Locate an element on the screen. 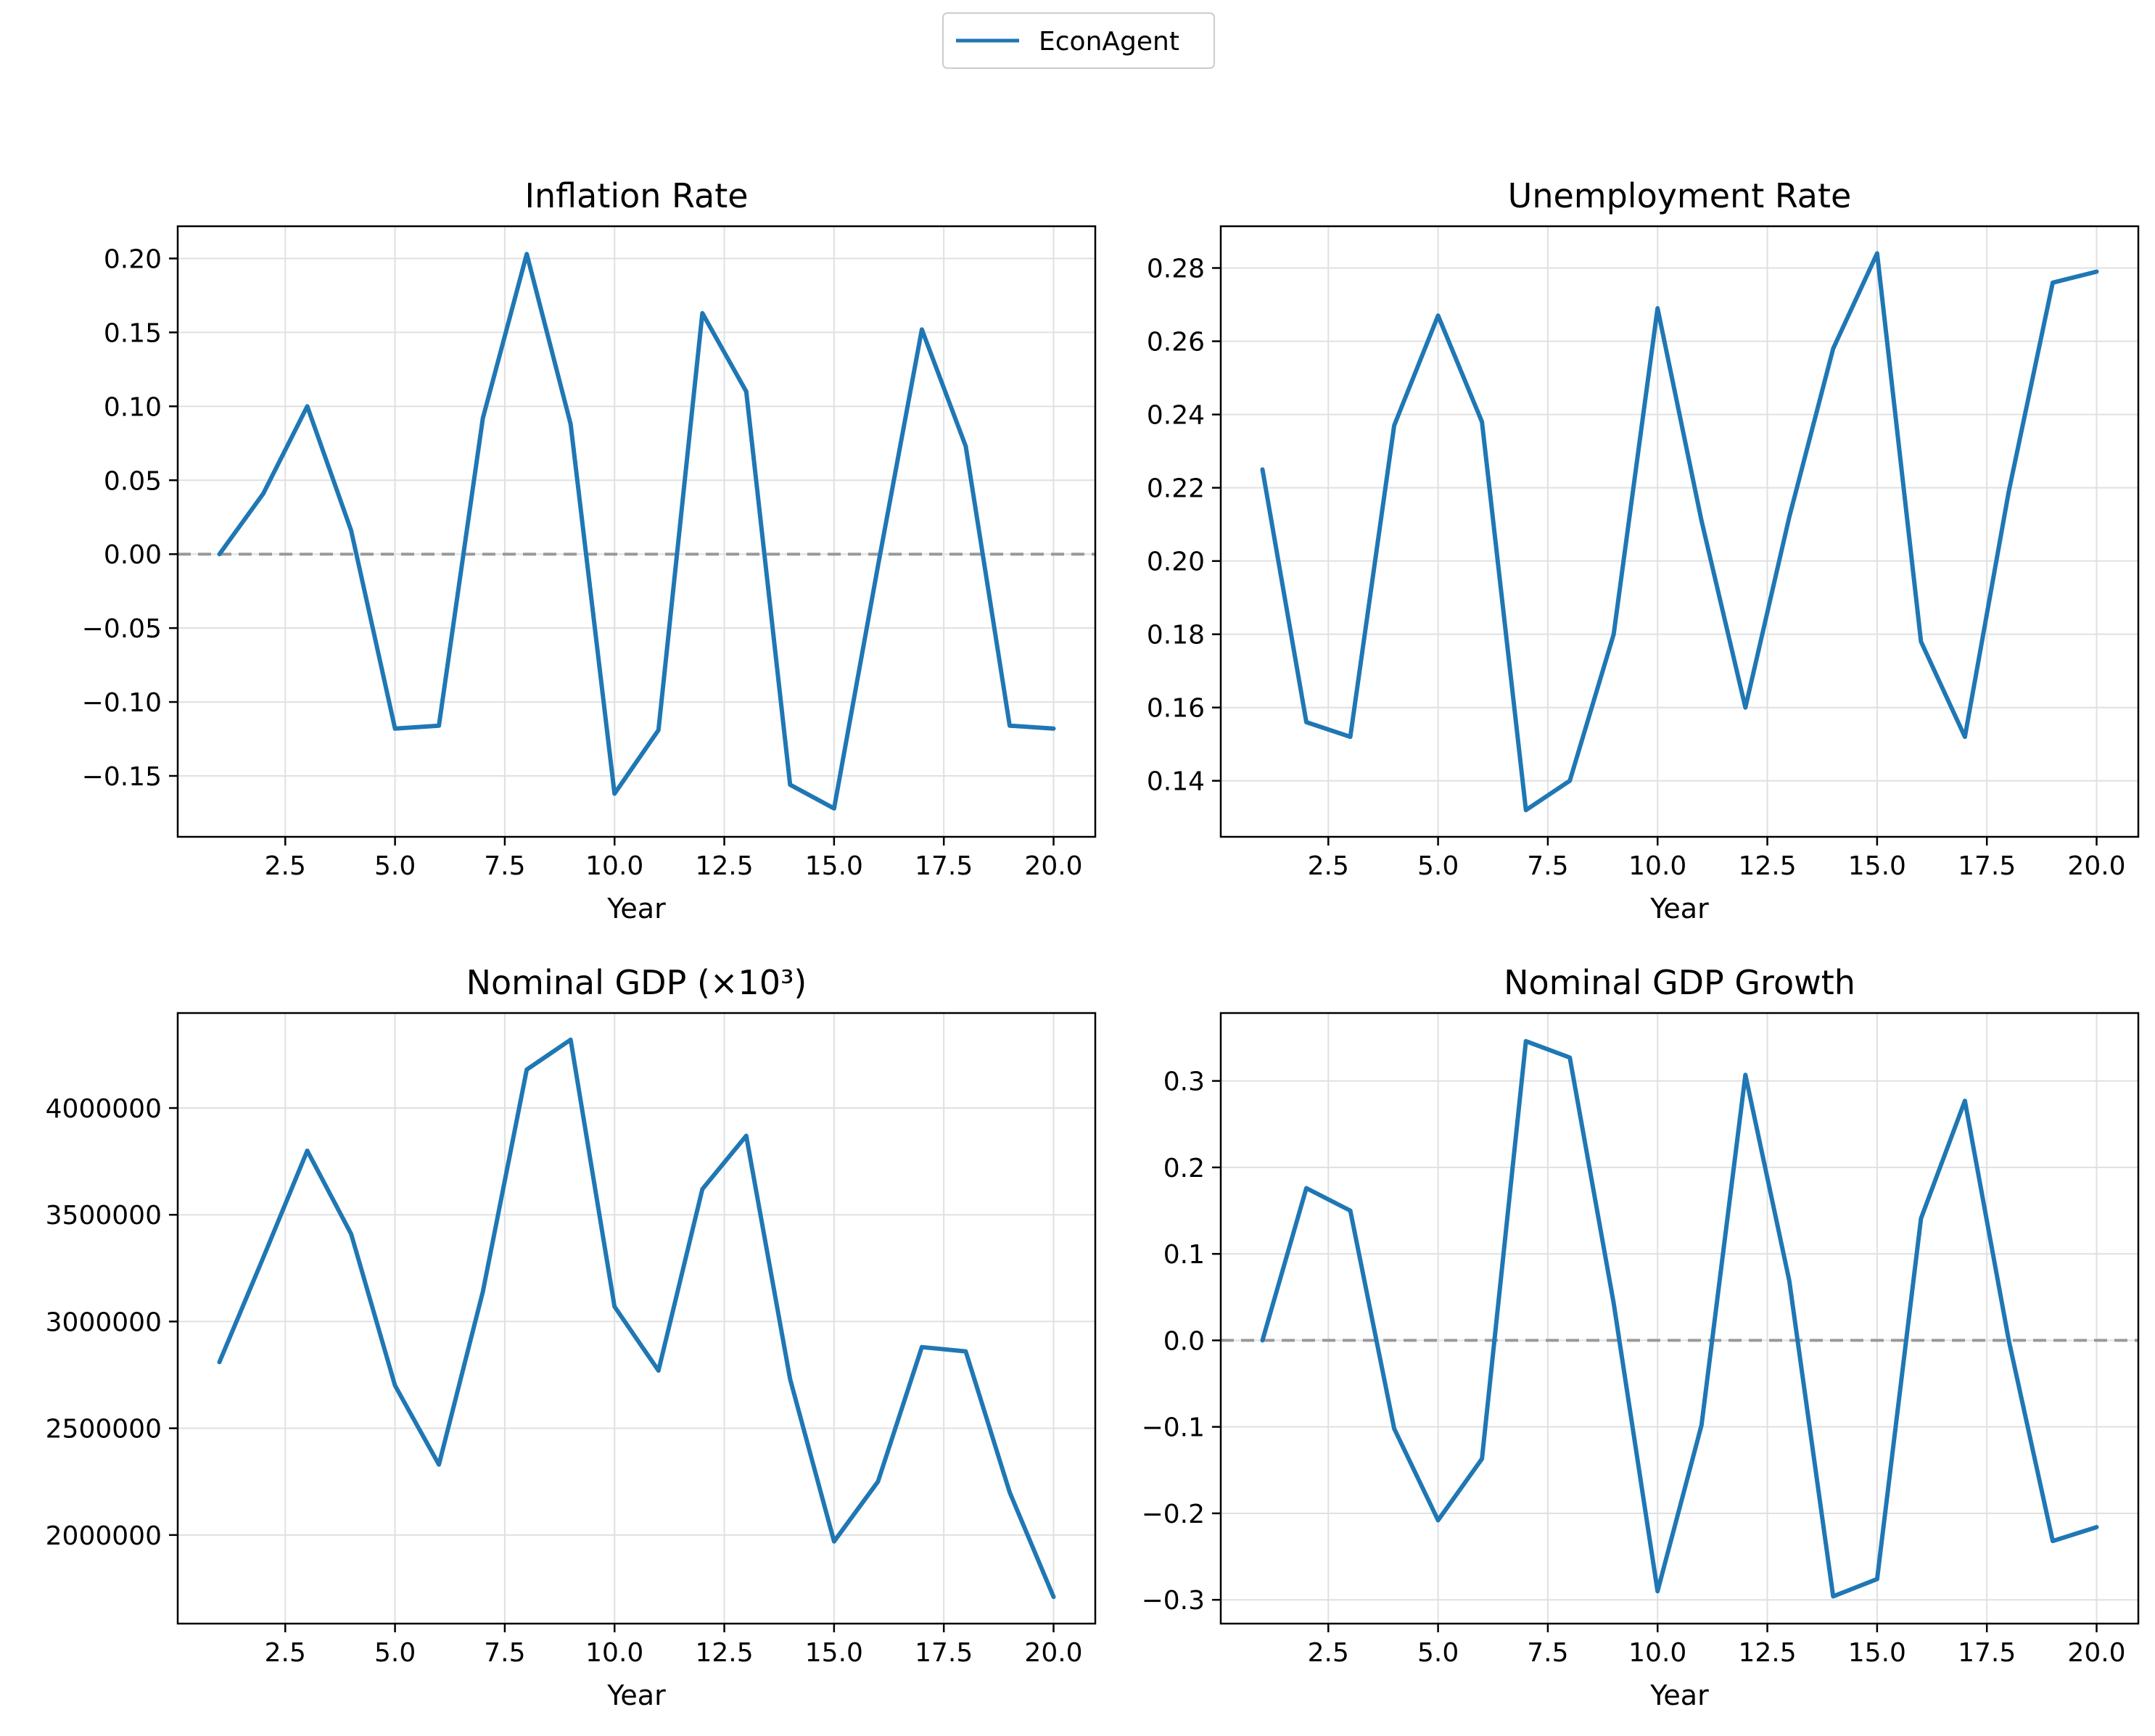 This screenshot has width=2155, height=1736. inflation-rate-ytick-label: 0.05 is located at coordinates (133, 481).